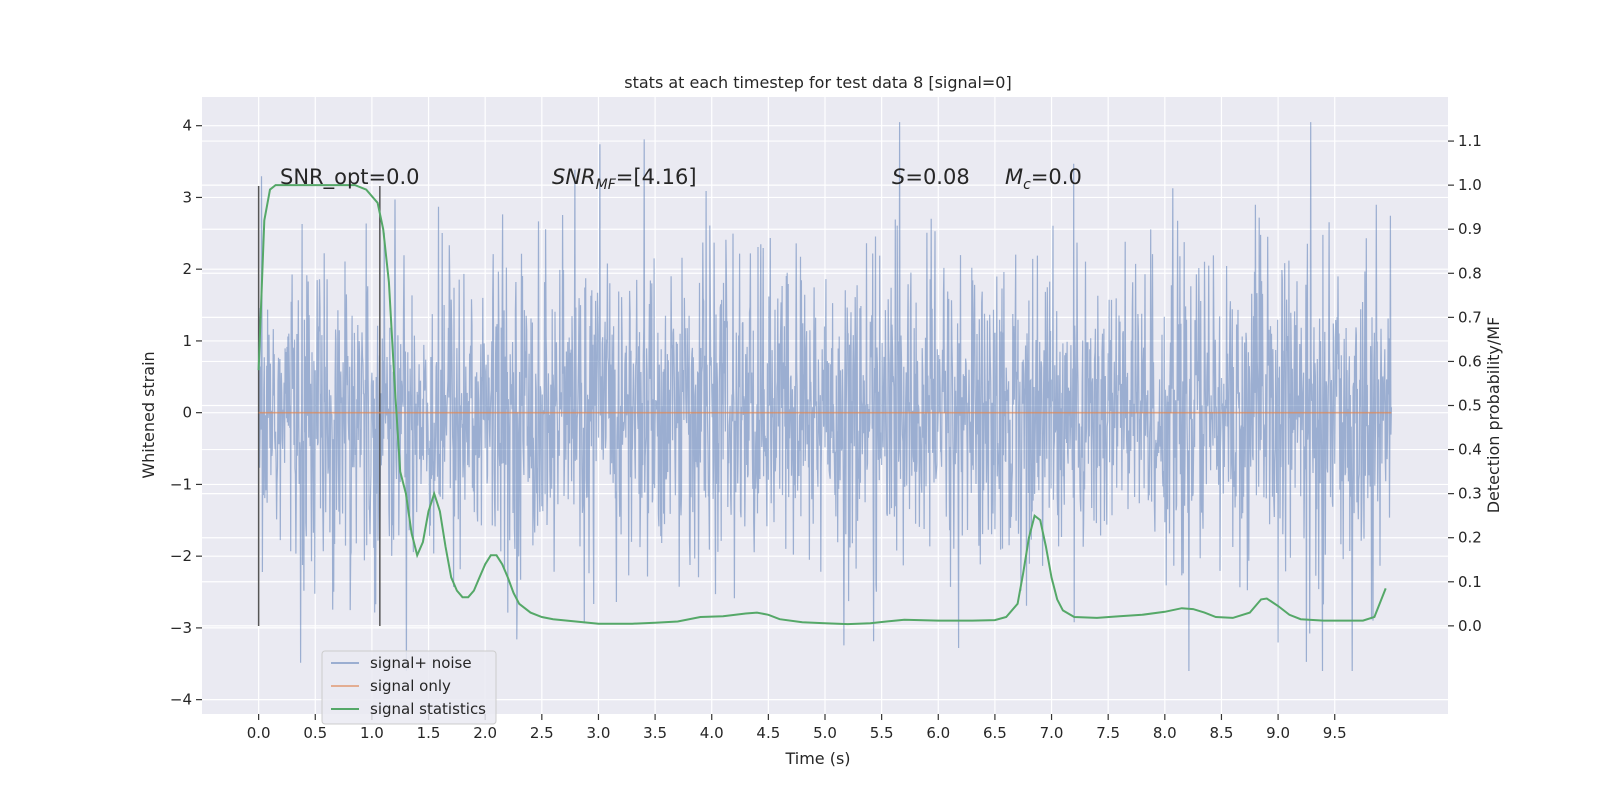 The height and width of the screenshot is (800, 1600). I want to click on x-tick-label: 3.5, so click(655, 733).